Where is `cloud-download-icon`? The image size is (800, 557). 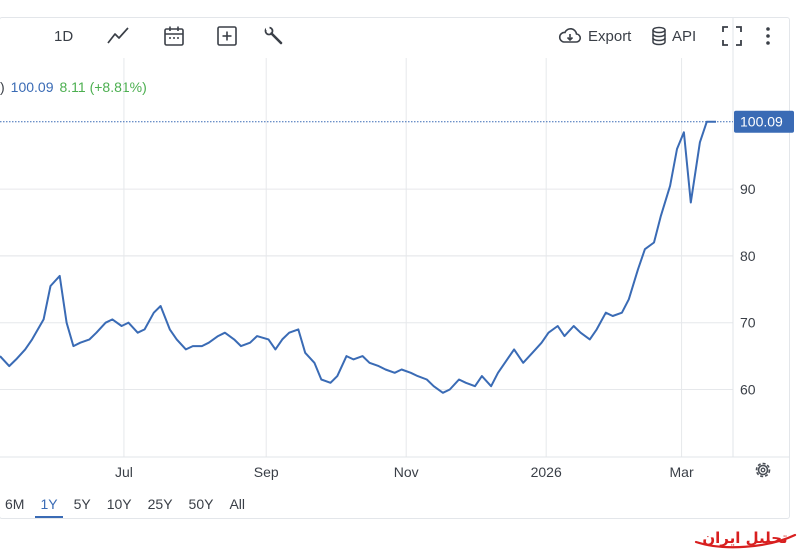 cloud-download-icon is located at coordinates (570, 36).